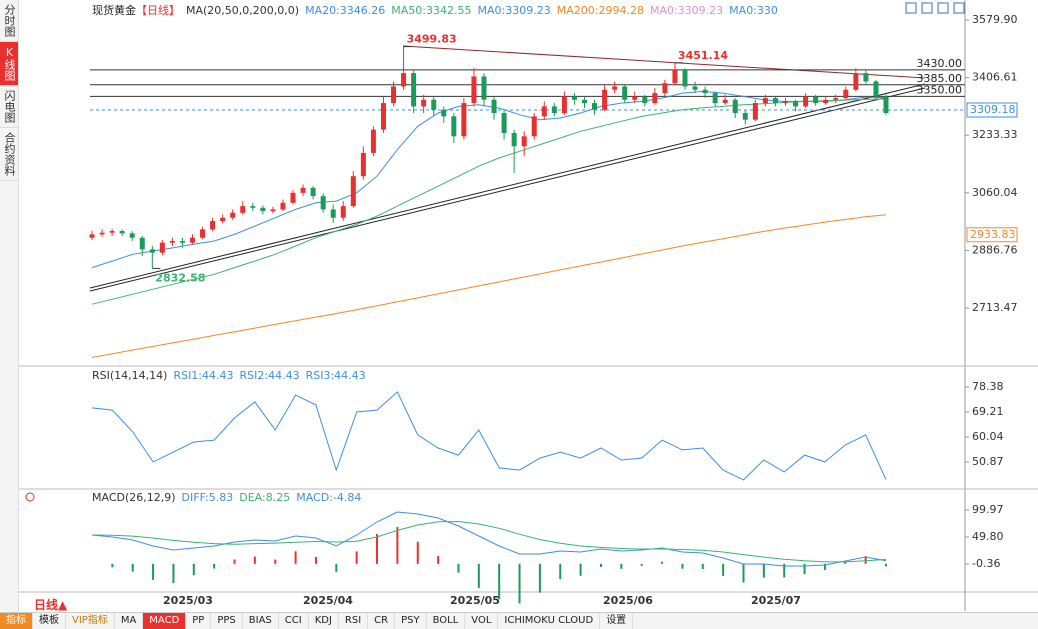 The height and width of the screenshot is (629, 1038). I want to click on toolbar-tab: ICHIMOKU CLOUD, so click(549, 621).